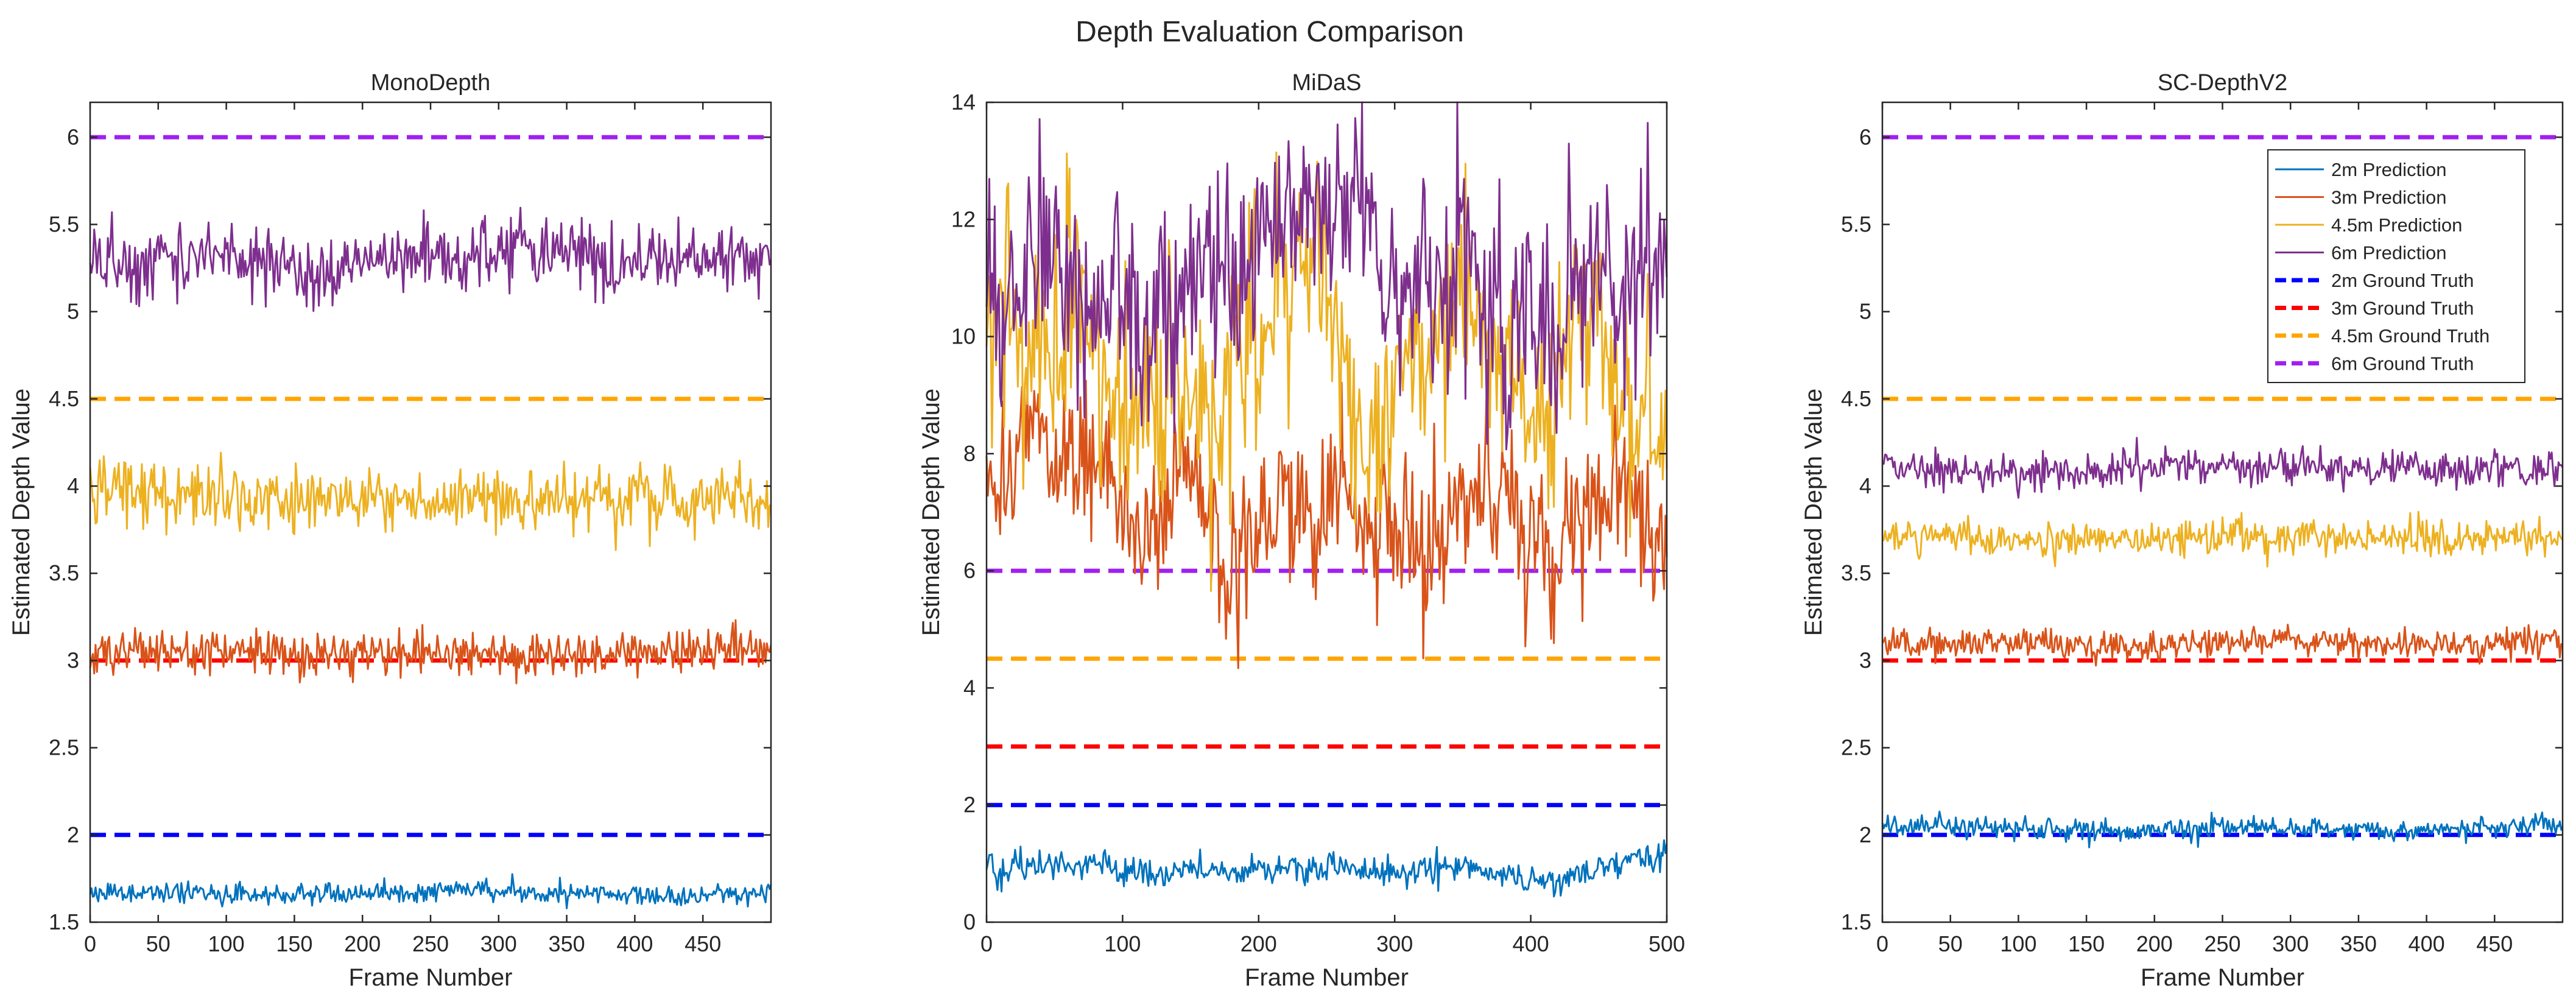 Image resolution: width=2576 pixels, height=1005 pixels. Describe the element at coordinates (2402, 364) in the screenshot. I see `legend-label: 6m Ground Truth` at that location.